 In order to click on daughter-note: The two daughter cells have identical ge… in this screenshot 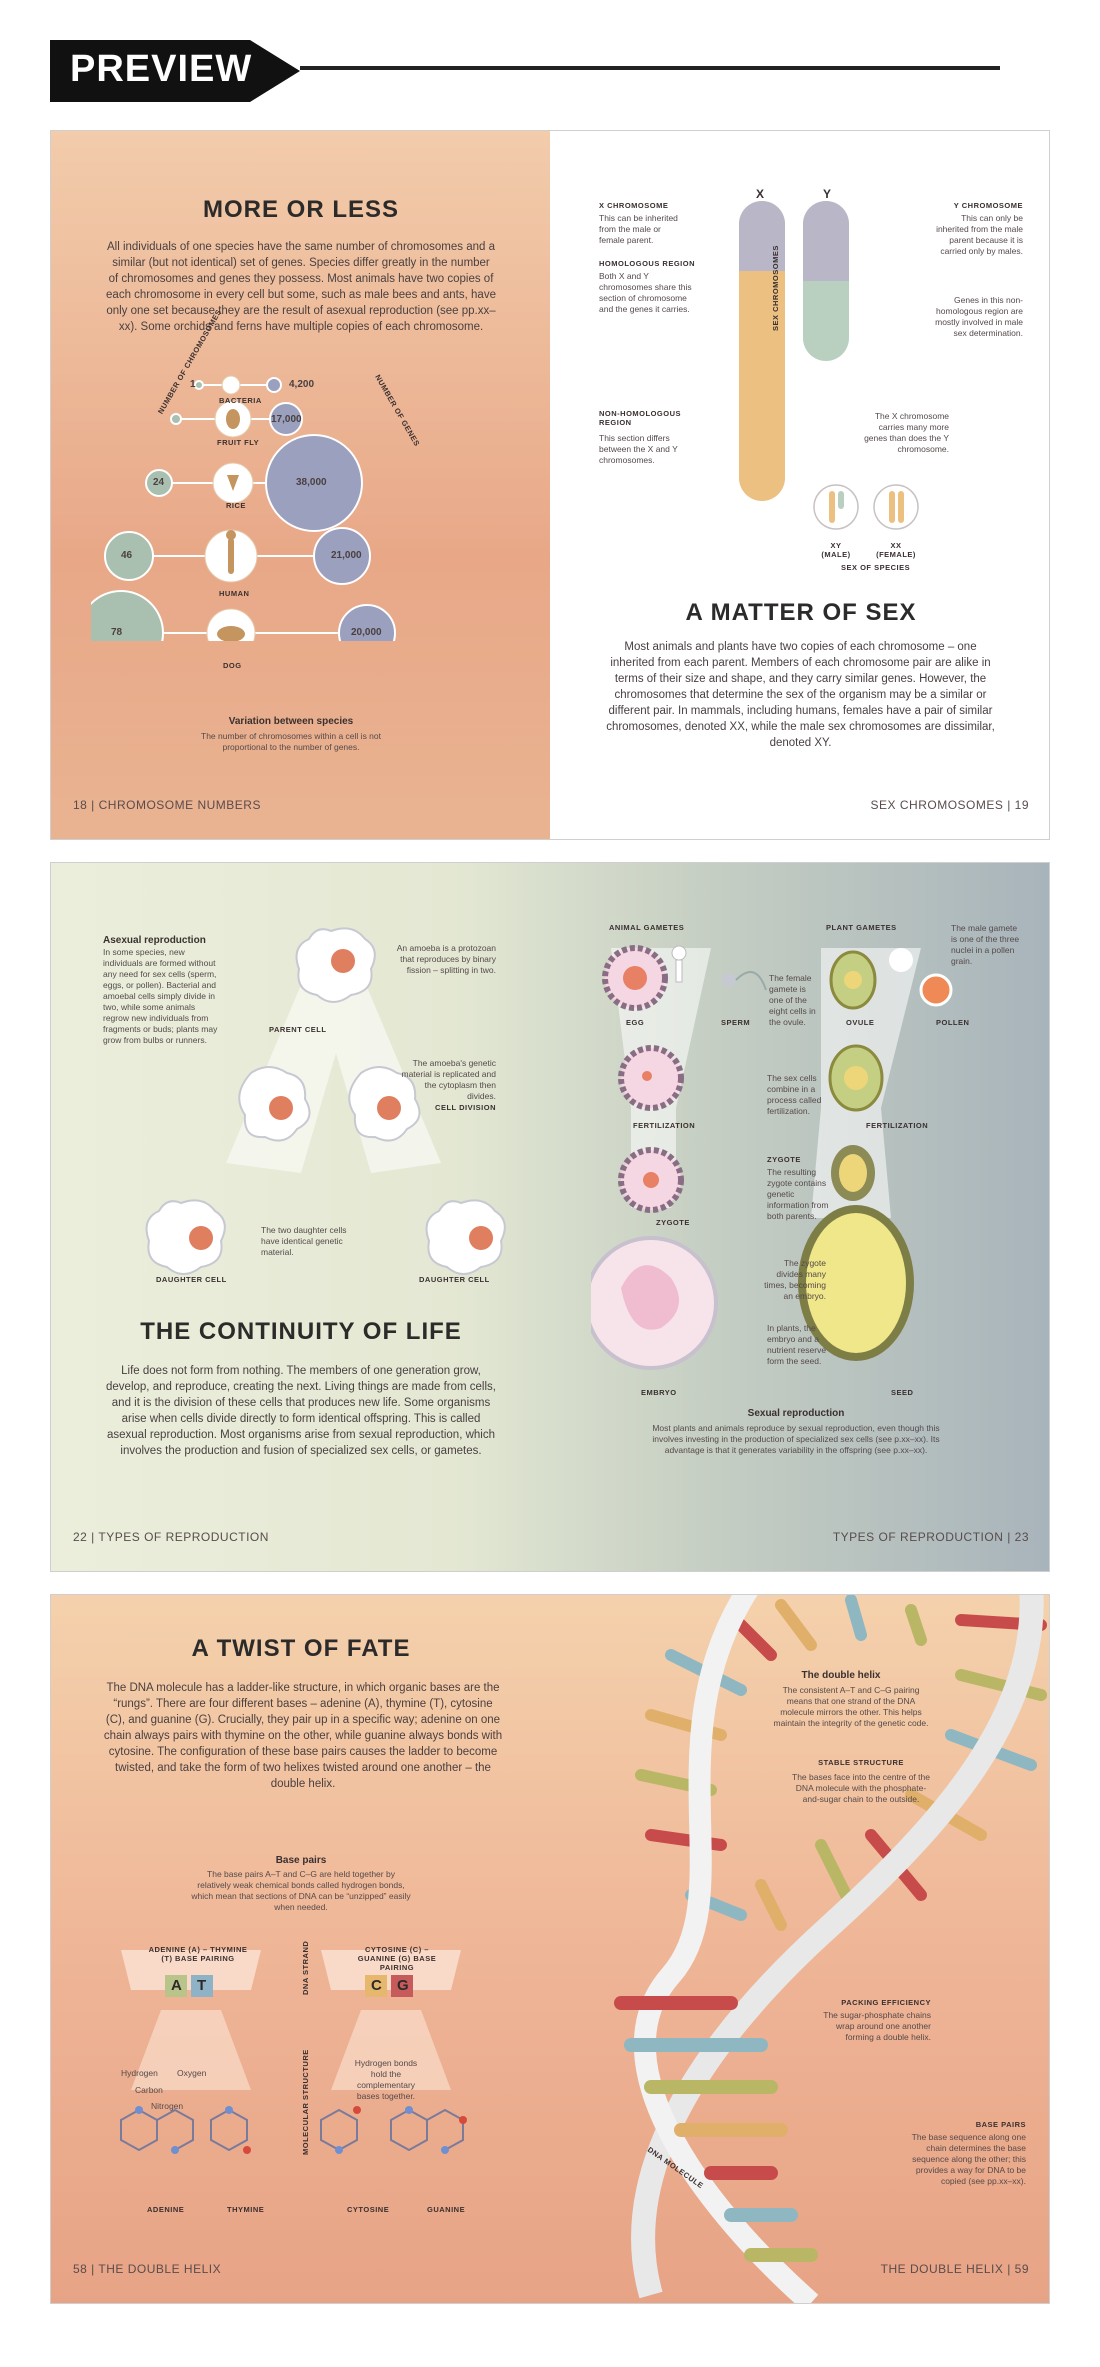, I will do `click(304, 1241)`.